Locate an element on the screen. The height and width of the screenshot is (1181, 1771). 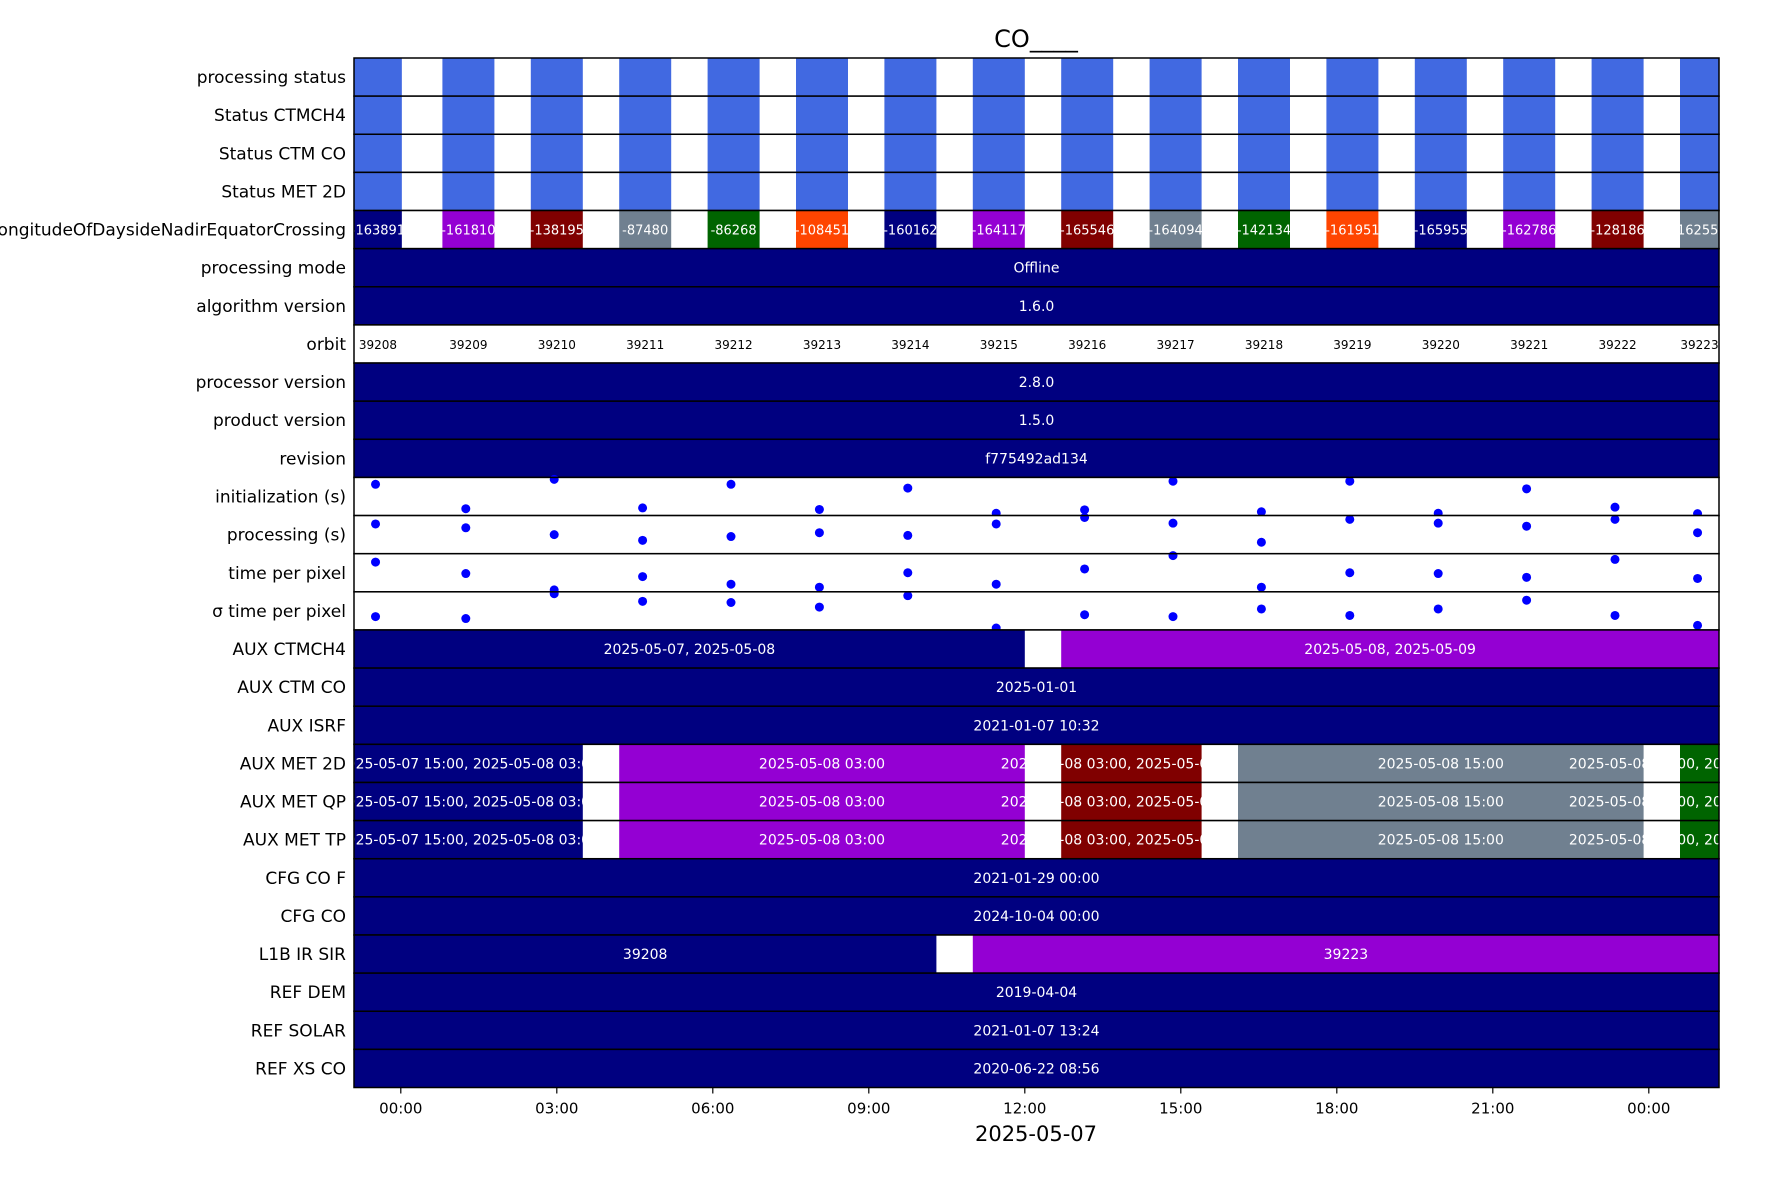
x-tick-label: 00:00 is located at coordinates (400, 1109).